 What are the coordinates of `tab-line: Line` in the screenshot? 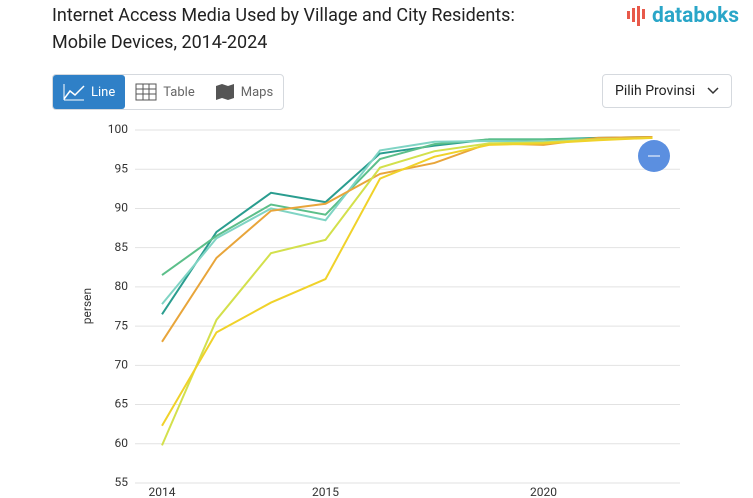 It's located at (89, 92).